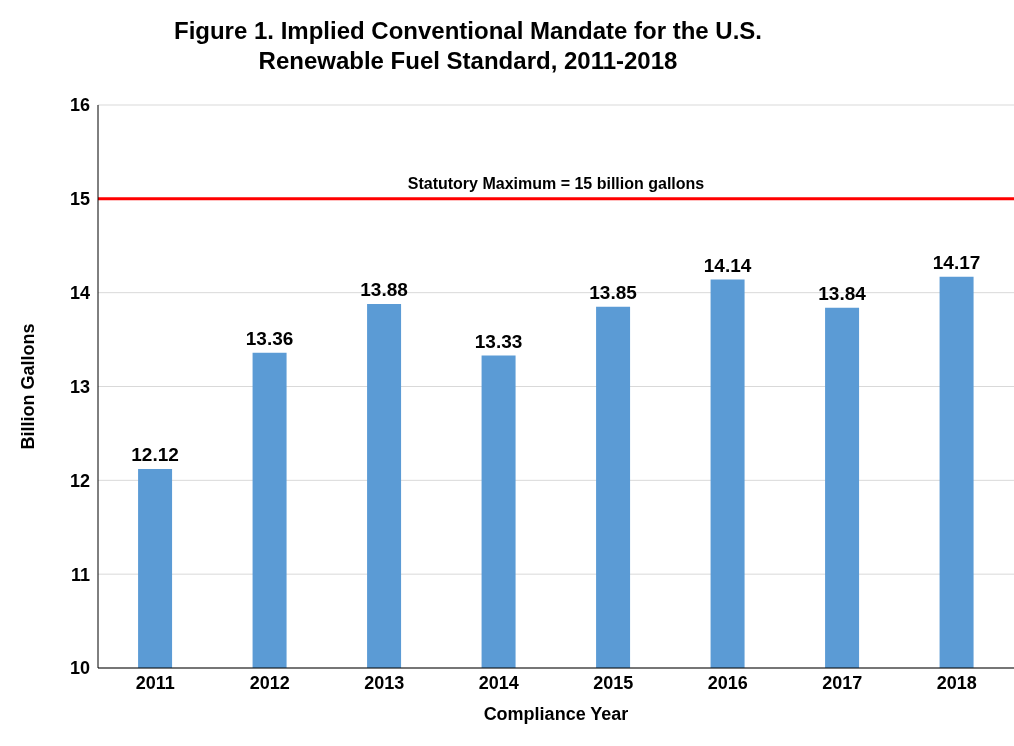 Image resolution: width=1014 pixels, height=746 pixels. I want to click on data-label: 13.84, so click(842, 293).